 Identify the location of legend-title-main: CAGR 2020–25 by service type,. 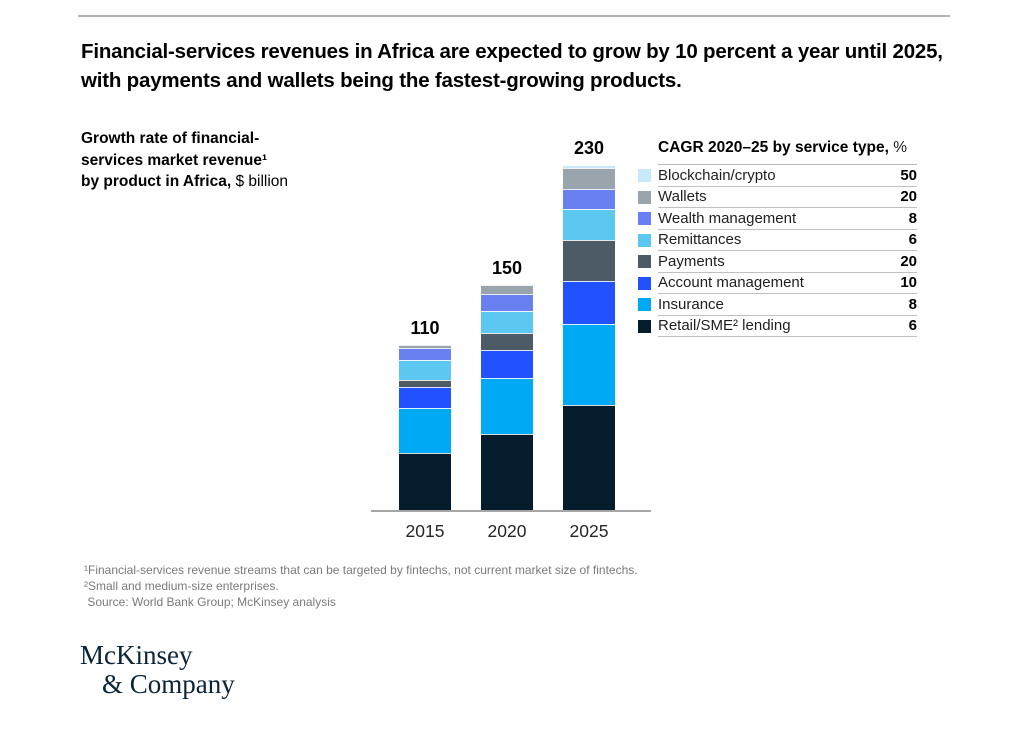
(773, 147).